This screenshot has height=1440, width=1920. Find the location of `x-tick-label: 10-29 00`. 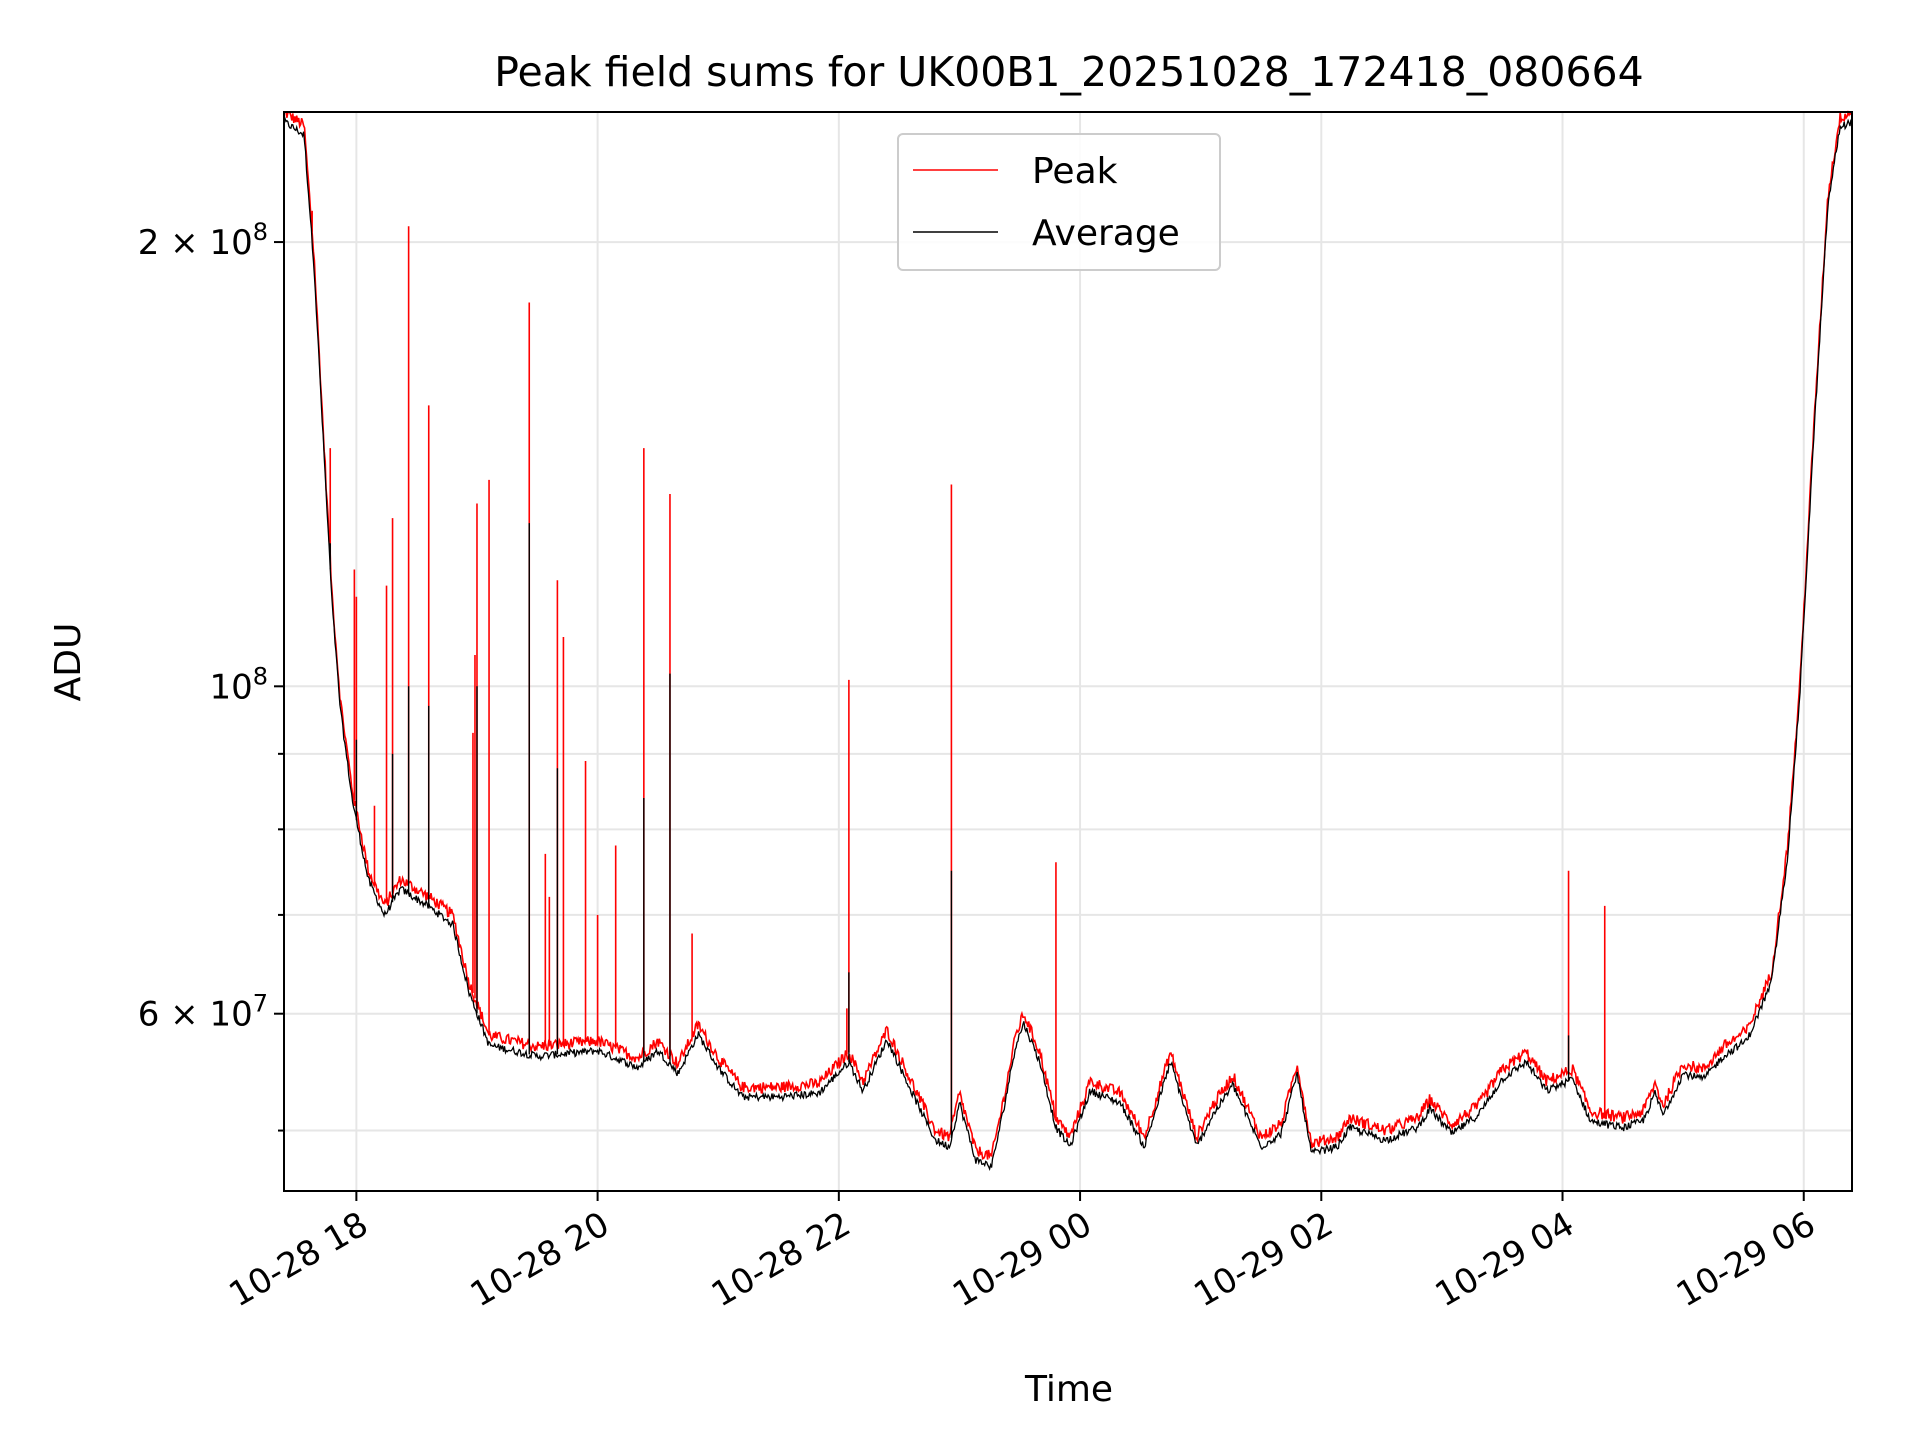

x-tick-label: 10-29 00 is located at coordinates (1022, 1259).